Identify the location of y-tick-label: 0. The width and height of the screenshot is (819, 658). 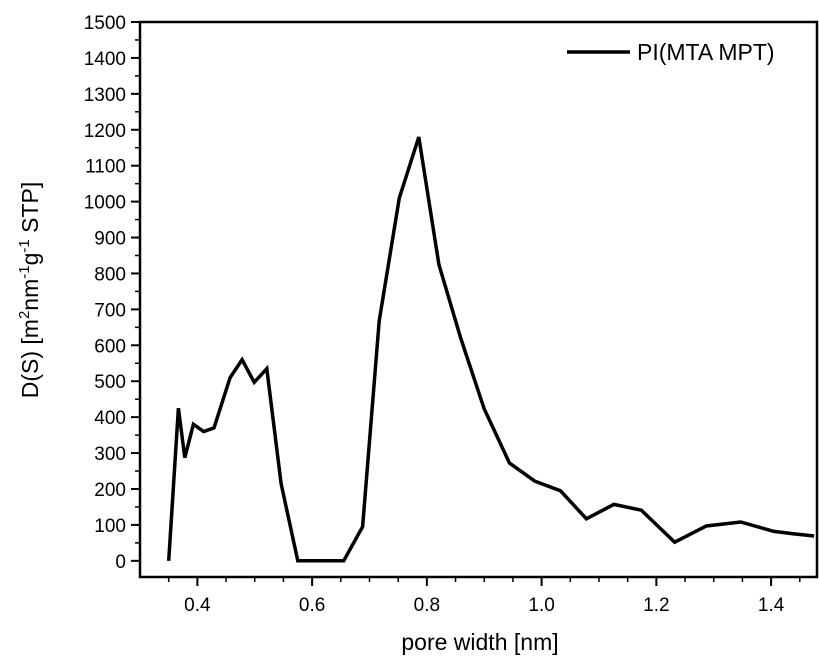
(120, 562).